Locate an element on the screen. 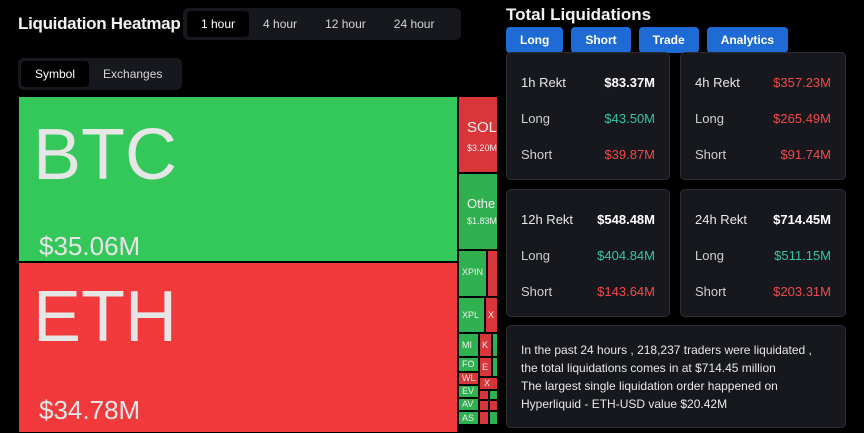  cell-symbol: FO is located at coordinates (468, 364).